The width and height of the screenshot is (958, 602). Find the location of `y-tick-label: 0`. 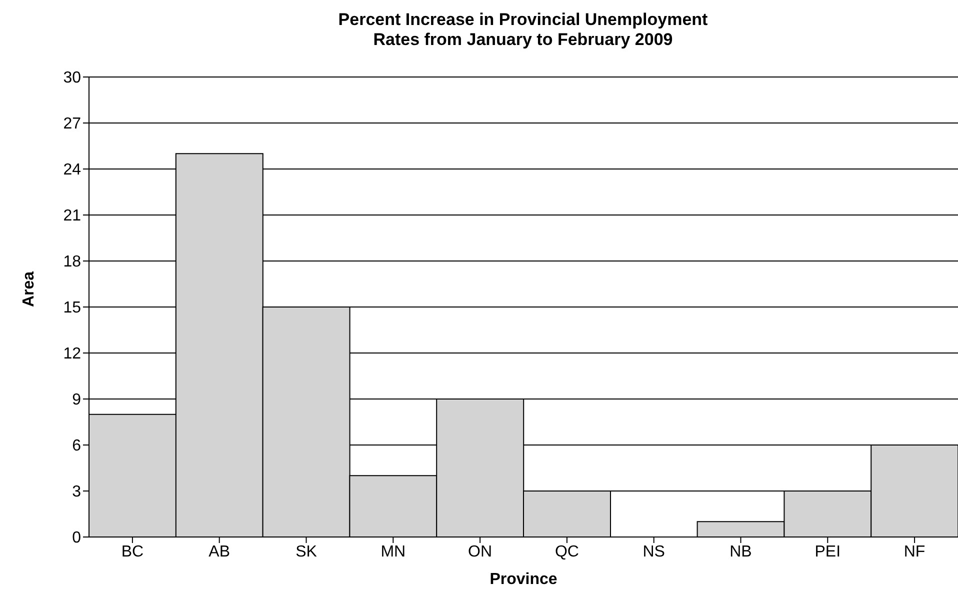

y-tick-label: 0 is located at coordinates (77, 538).